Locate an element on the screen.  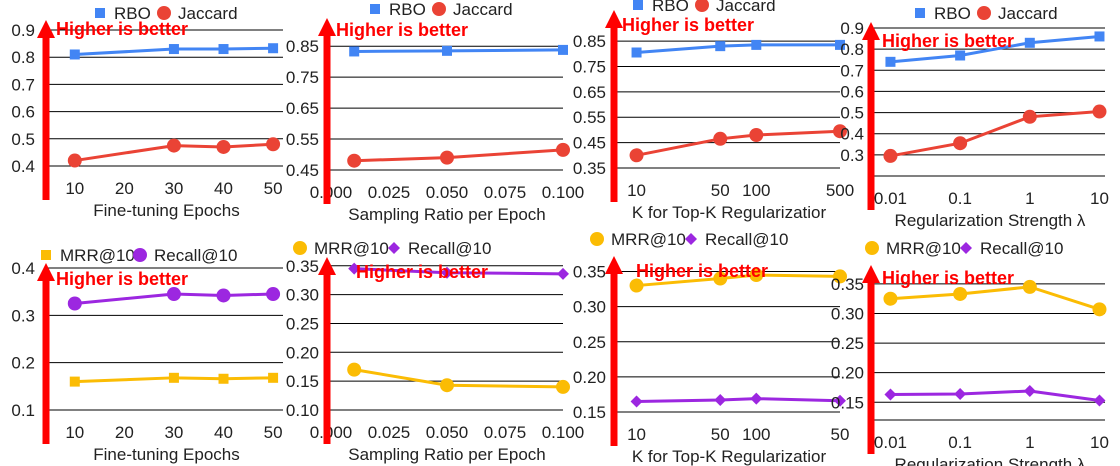
x-tick-label: 0.100 is located at coordinates (563, 432).